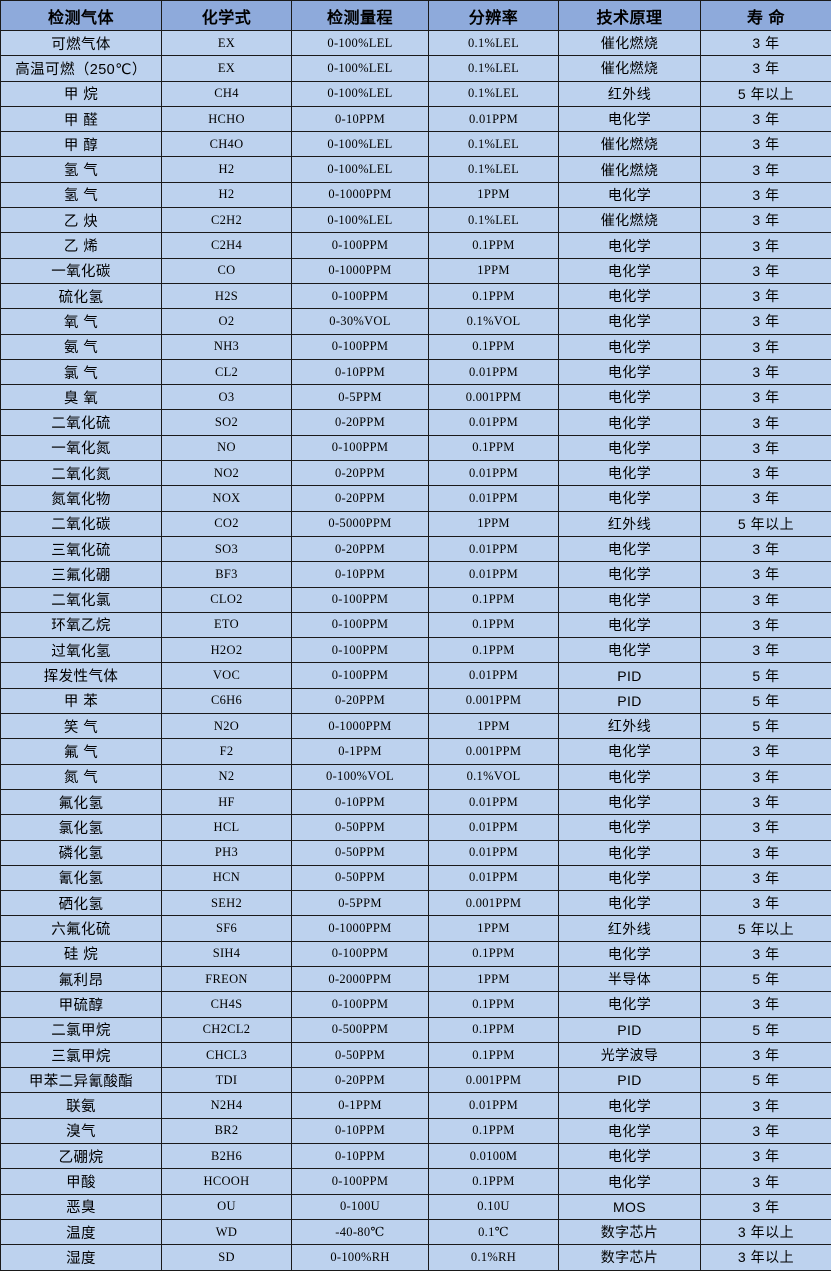 The height and width of the screenshot is (1271, 831). I want to click on cell-range: -40-80℃, so click(360, 1231).